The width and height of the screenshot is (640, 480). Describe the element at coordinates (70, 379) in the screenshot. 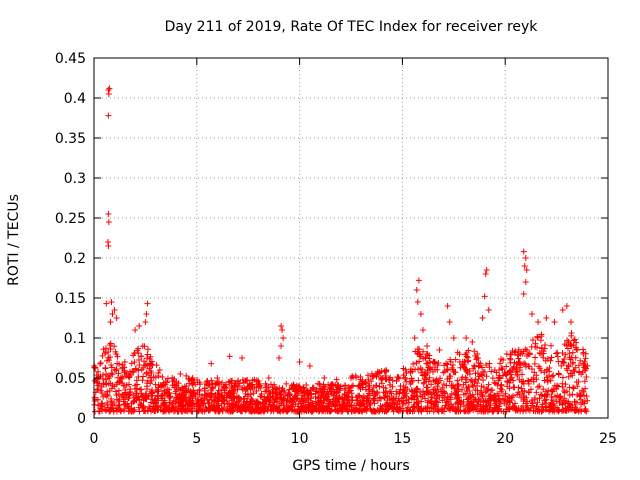

I see `y-tick-label: 0.05` at that location.